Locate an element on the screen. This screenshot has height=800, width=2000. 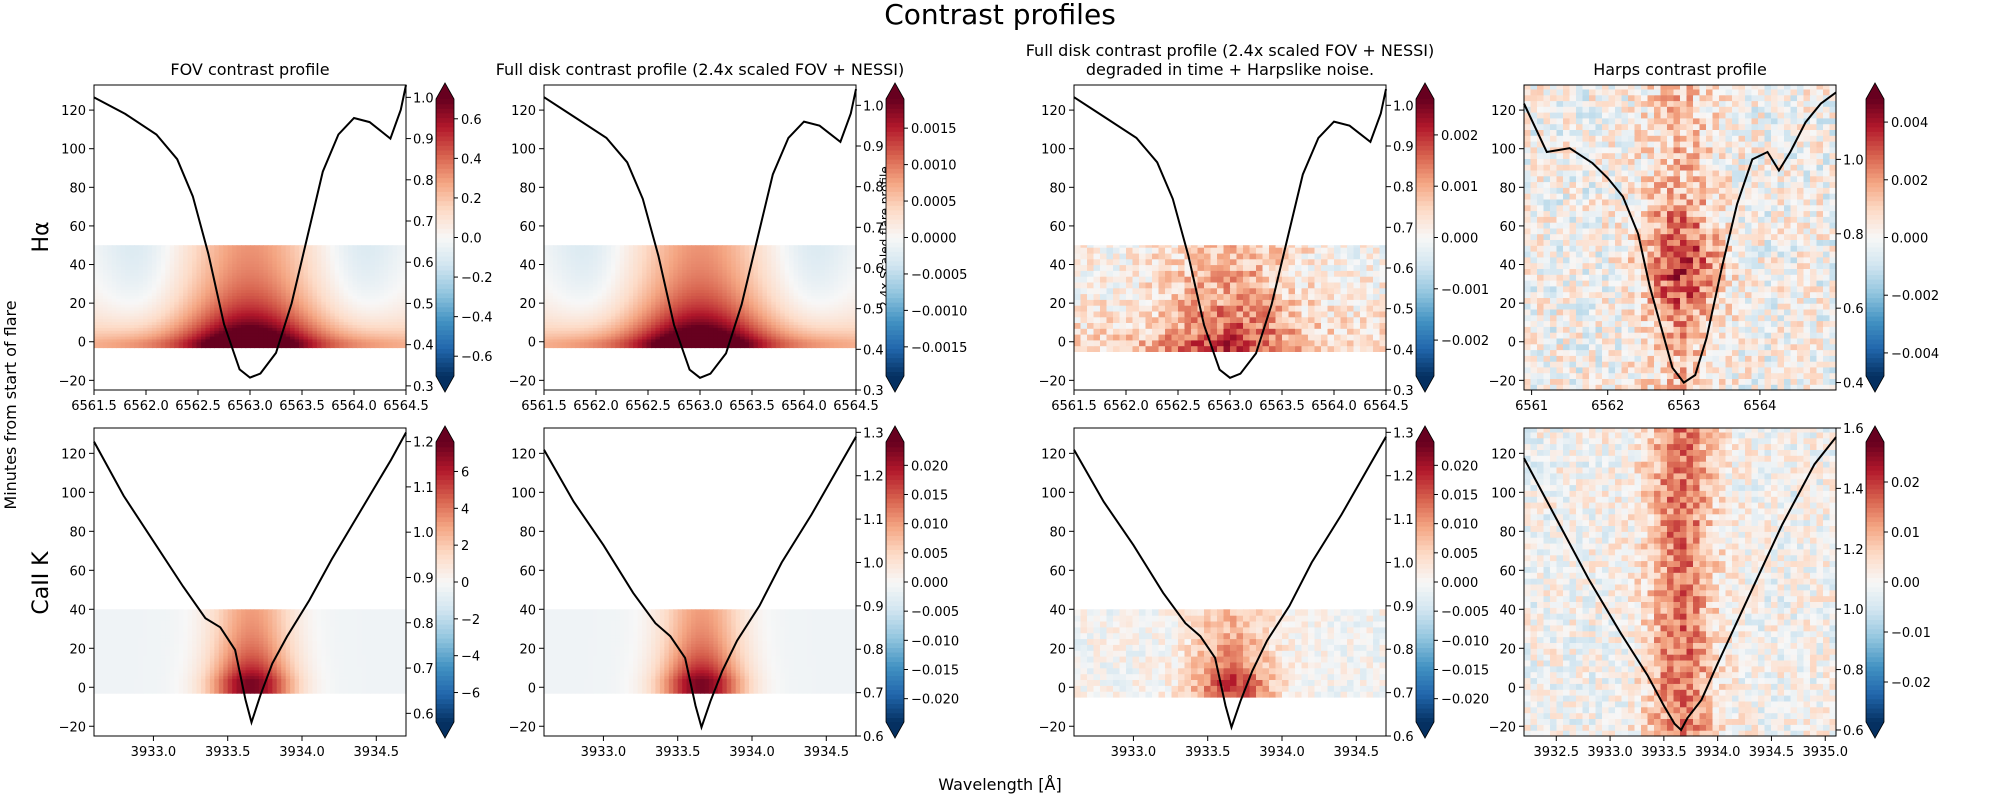
x-tick-label: 3933.0 is located at coordinates (154, 752).